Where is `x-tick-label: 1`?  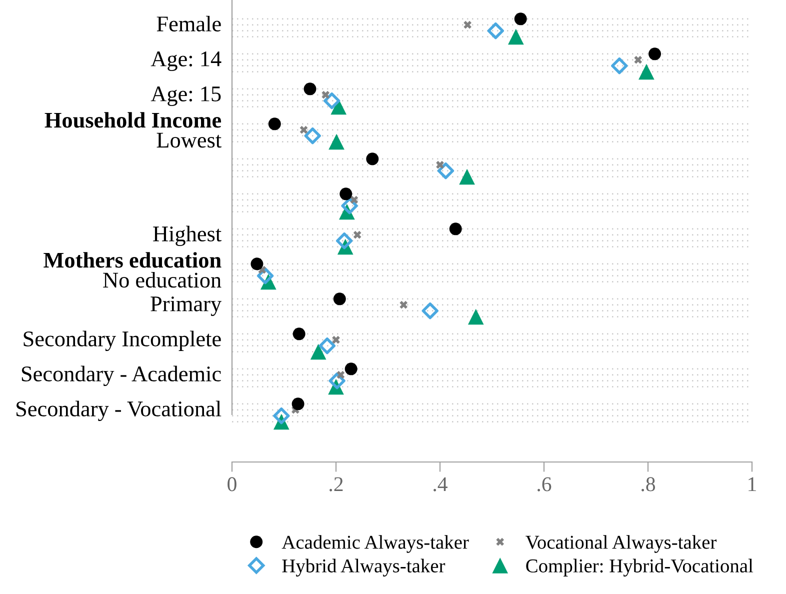 x-tick-label: 1 is located at coordinates (752, 484).